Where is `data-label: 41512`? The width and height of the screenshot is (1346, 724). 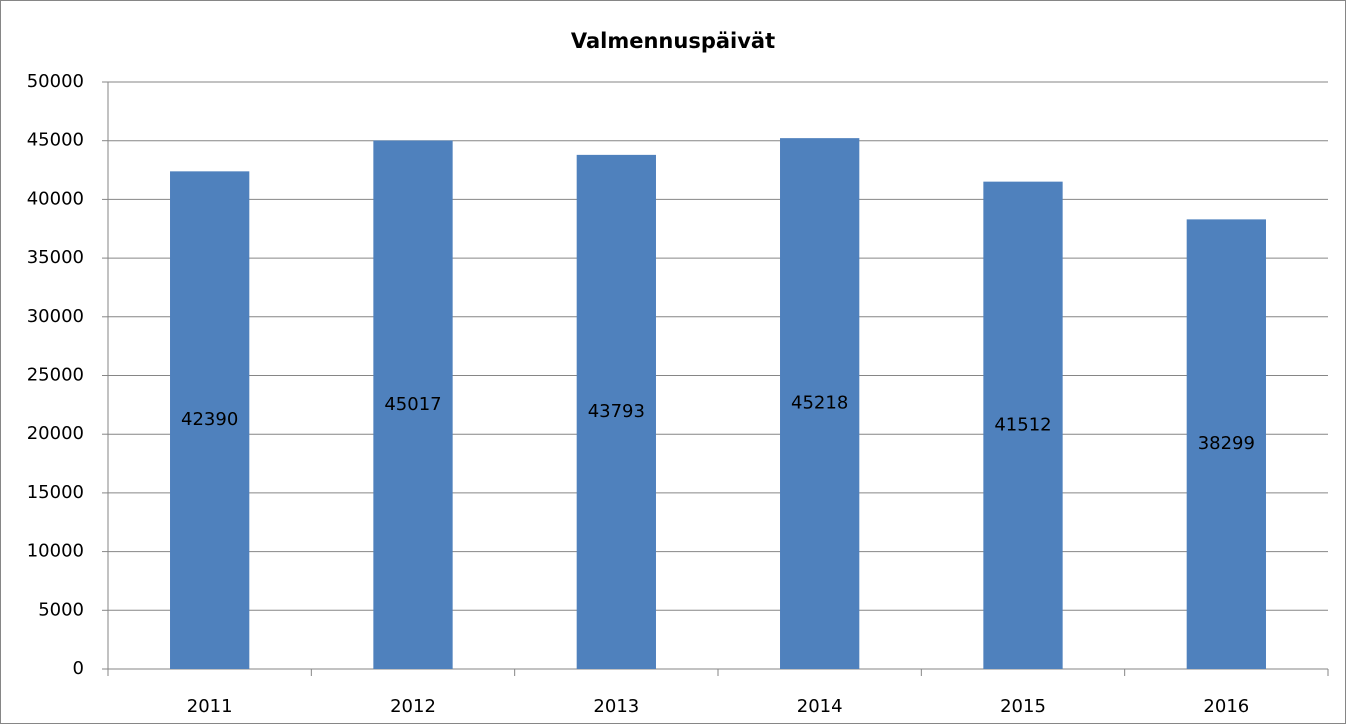 data-label: 41512 is located at coordinates (1022, 424).